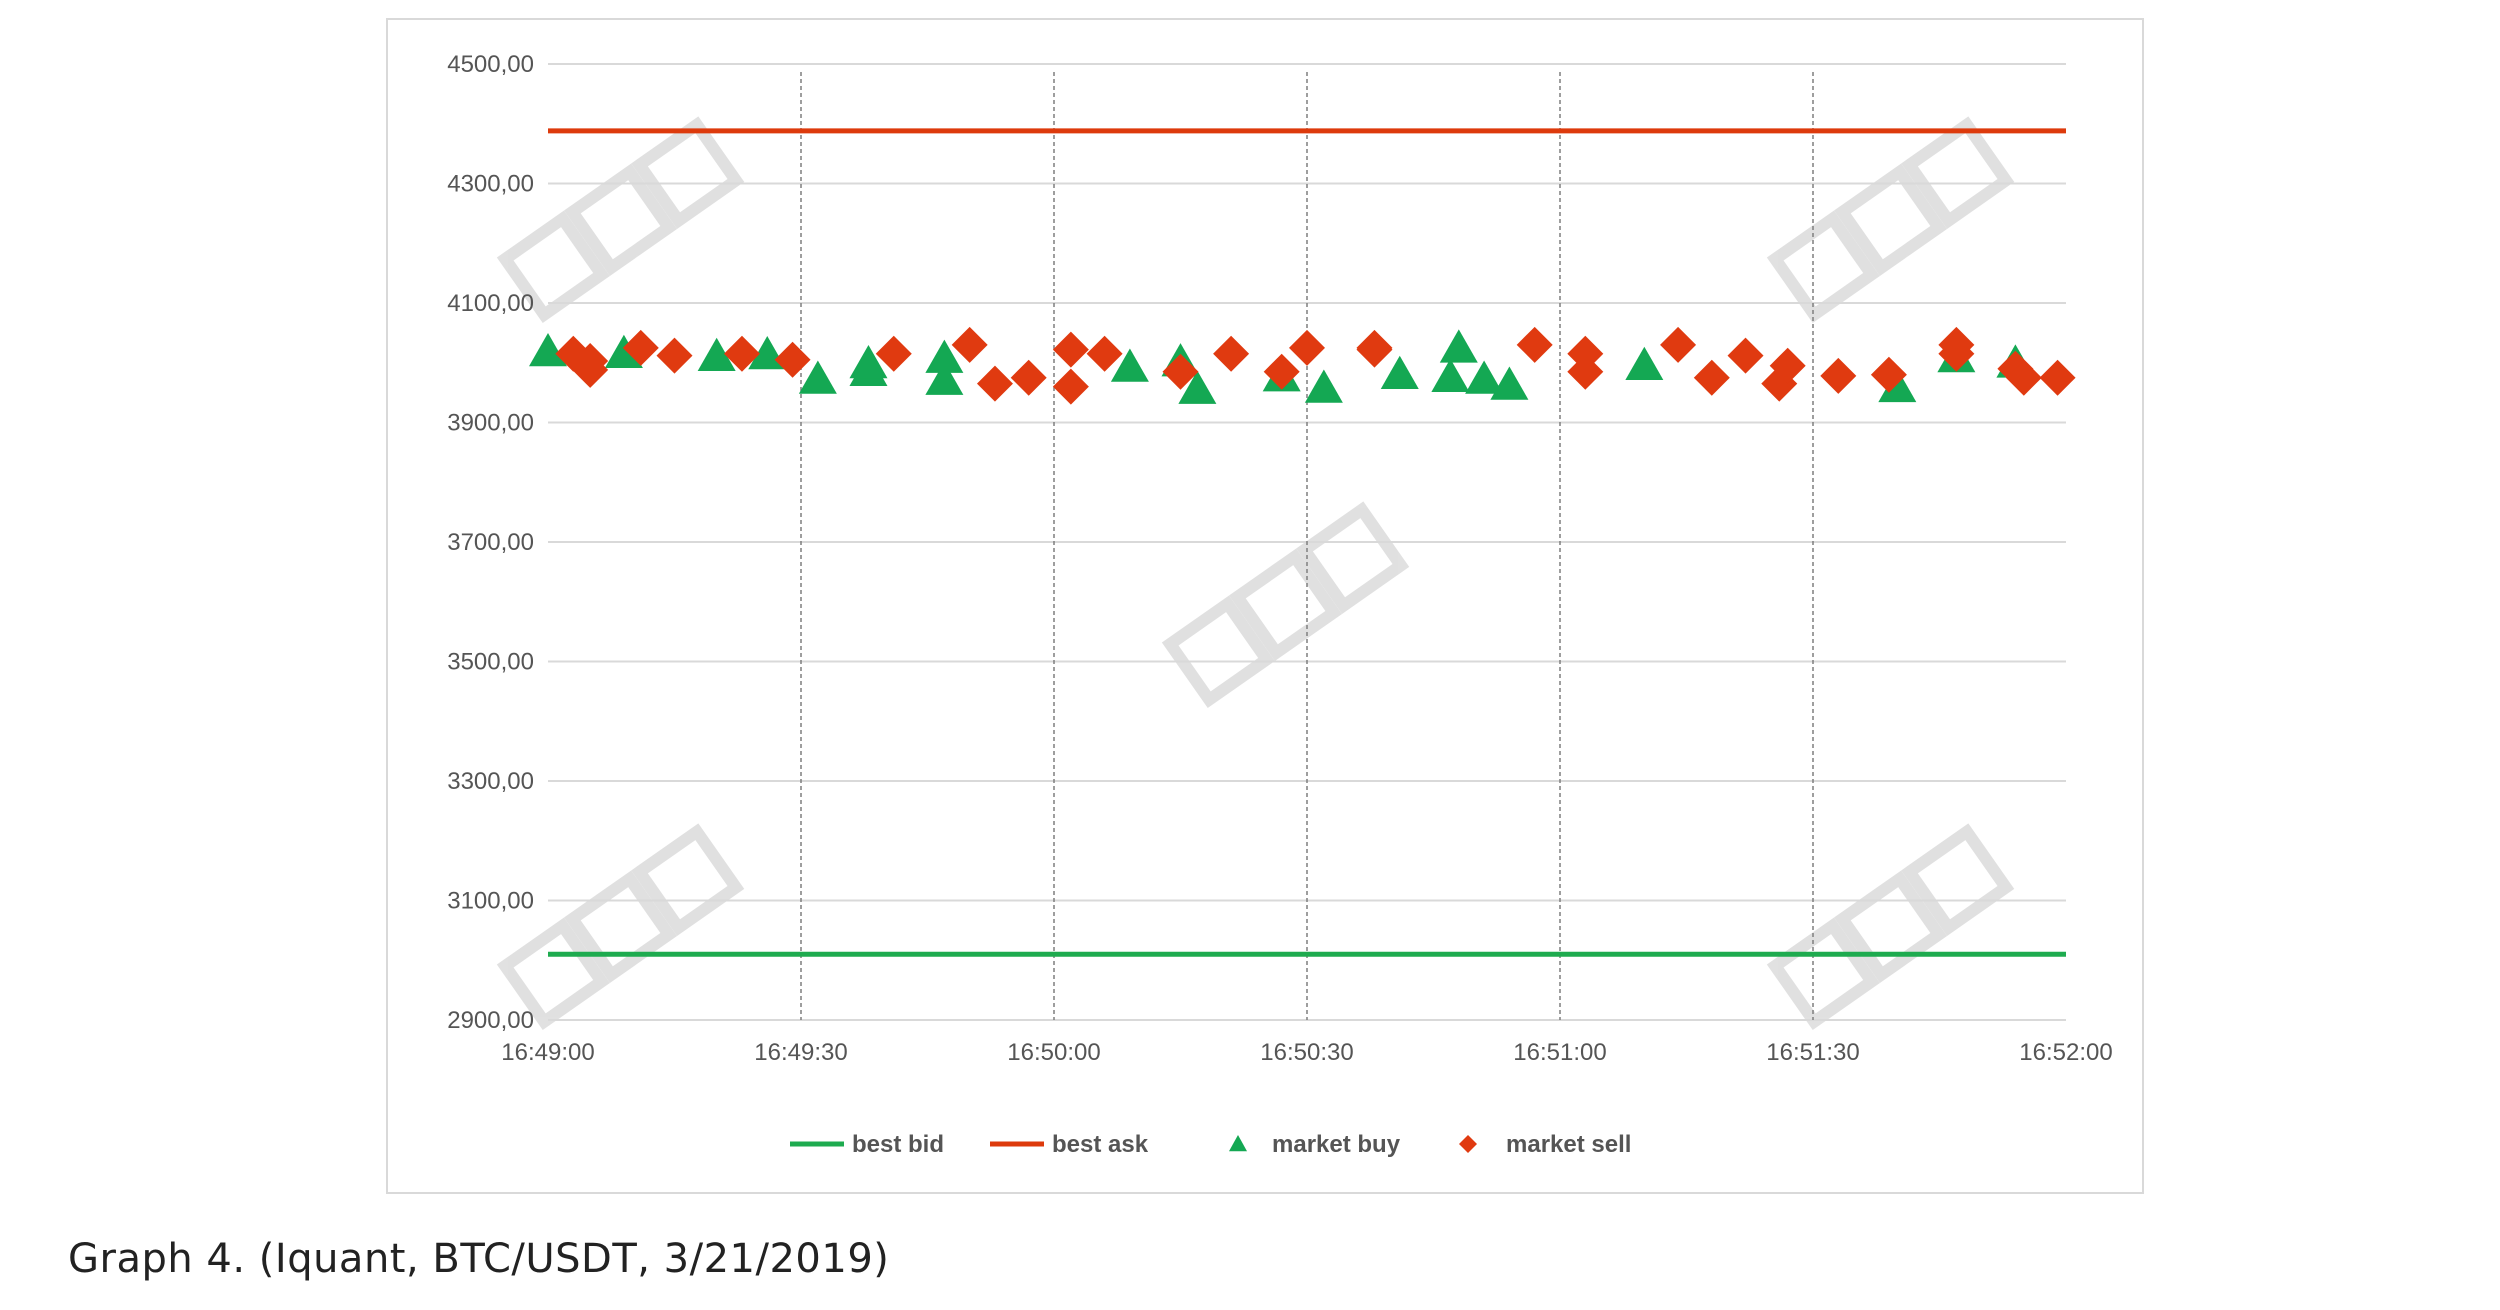 The image size is (2500, 1310). I want to click on y-tick-label: 3900,00, so click(490, 423).